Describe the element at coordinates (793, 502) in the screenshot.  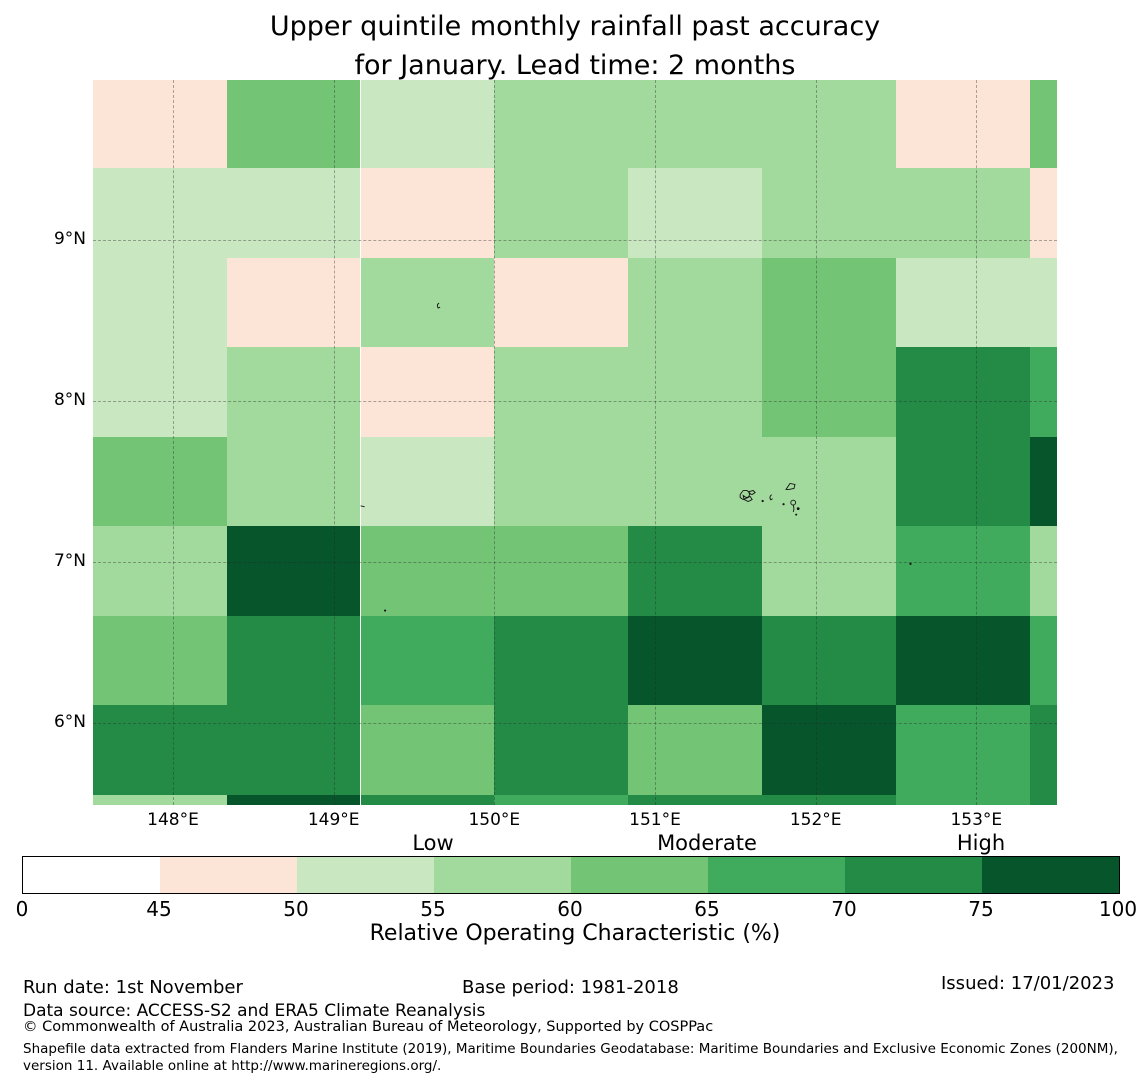
I see `ring-tail-island` at that location.